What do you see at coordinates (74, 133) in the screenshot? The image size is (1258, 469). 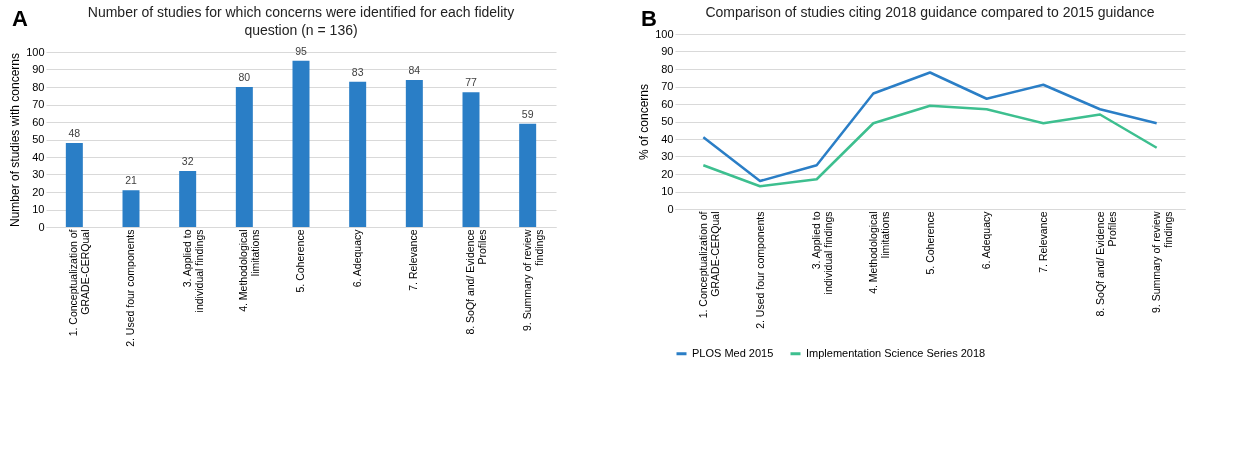 I see `data-label: 48` at bounding box center [74, 133].